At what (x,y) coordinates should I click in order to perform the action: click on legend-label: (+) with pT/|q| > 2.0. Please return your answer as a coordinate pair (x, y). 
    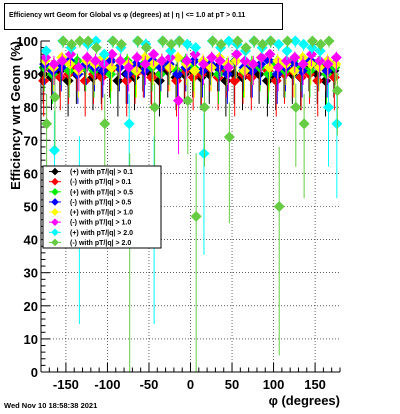
    Looking at the image, I should click on (101, 233).